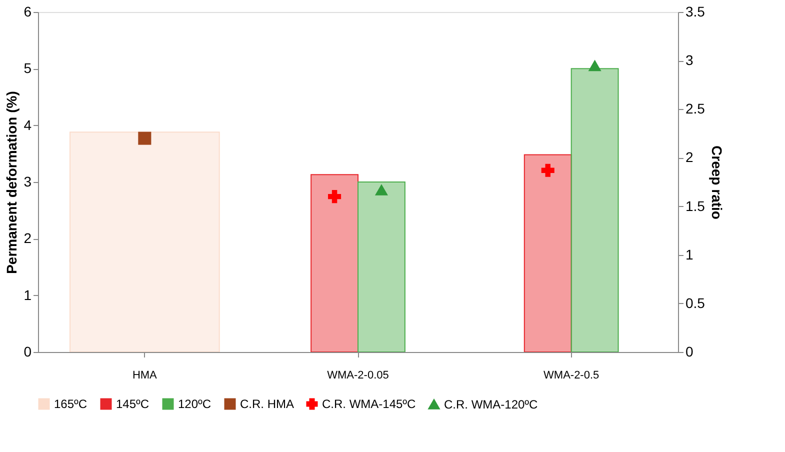 The width and height of the screenshot is (785, 452). Describe the element at coordinates (572, 376) in the screenshot. I see `x-tick-label: WMA-2-0.5` at that location.